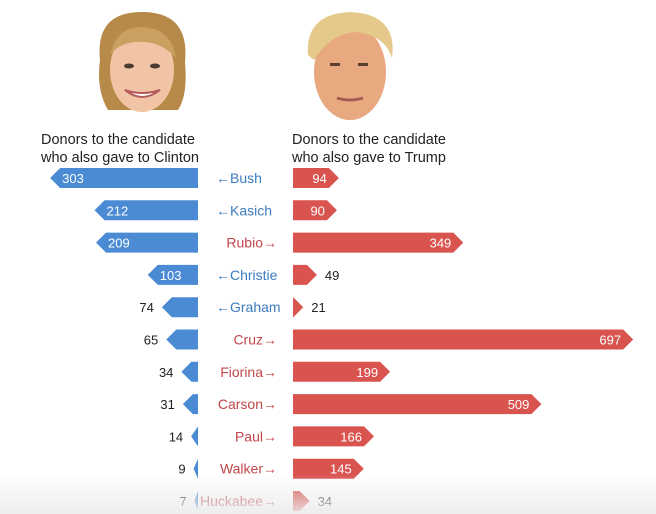 The image size is (656, 514). I want to click on category-label: Fiorina→, so click(248, 372).